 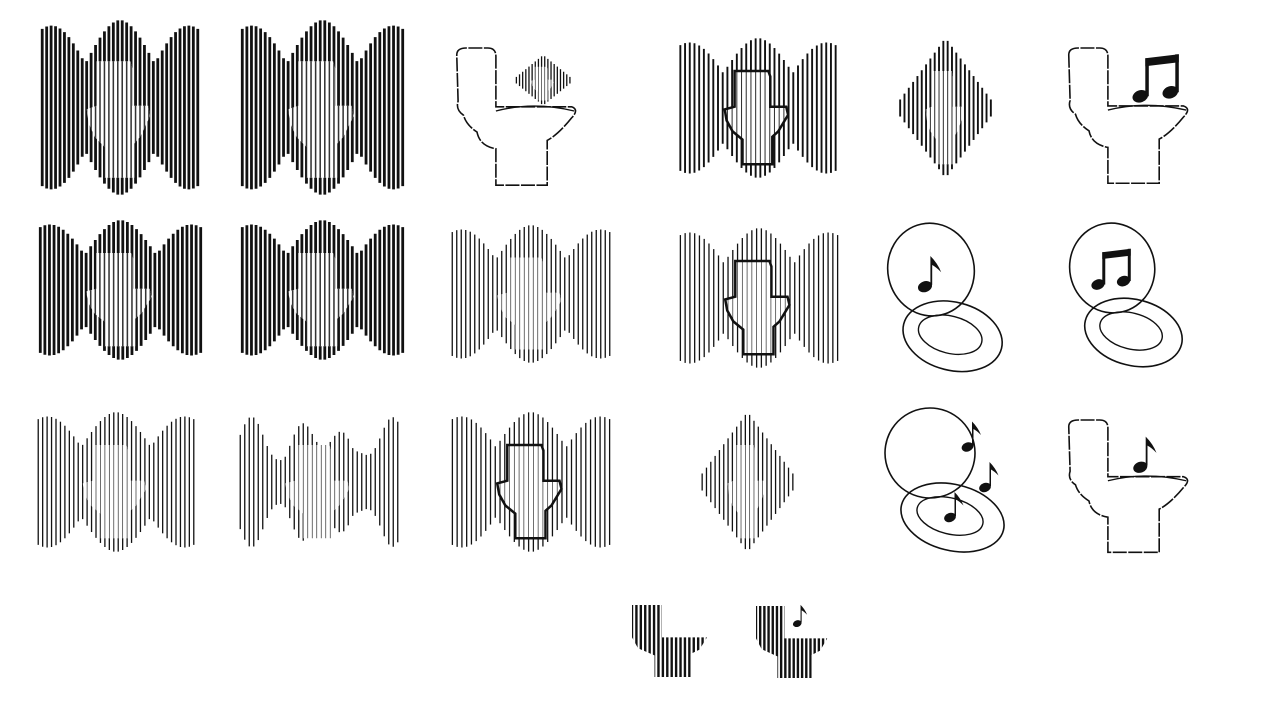 I want to click on toilet-striped-icon, so click(x=669, y=641).